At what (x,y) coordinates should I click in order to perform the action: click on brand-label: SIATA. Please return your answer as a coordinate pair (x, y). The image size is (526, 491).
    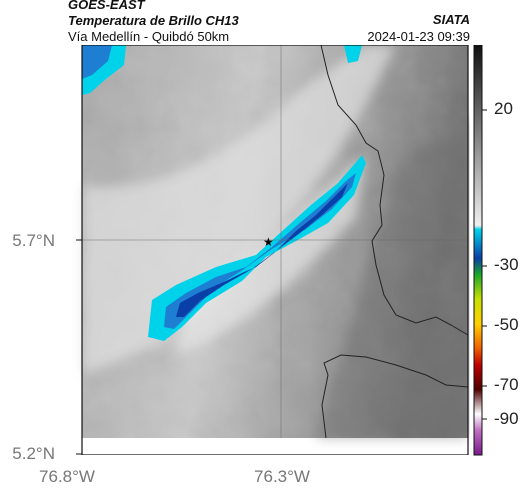
    Looking at the image, I should click on (451, 19).